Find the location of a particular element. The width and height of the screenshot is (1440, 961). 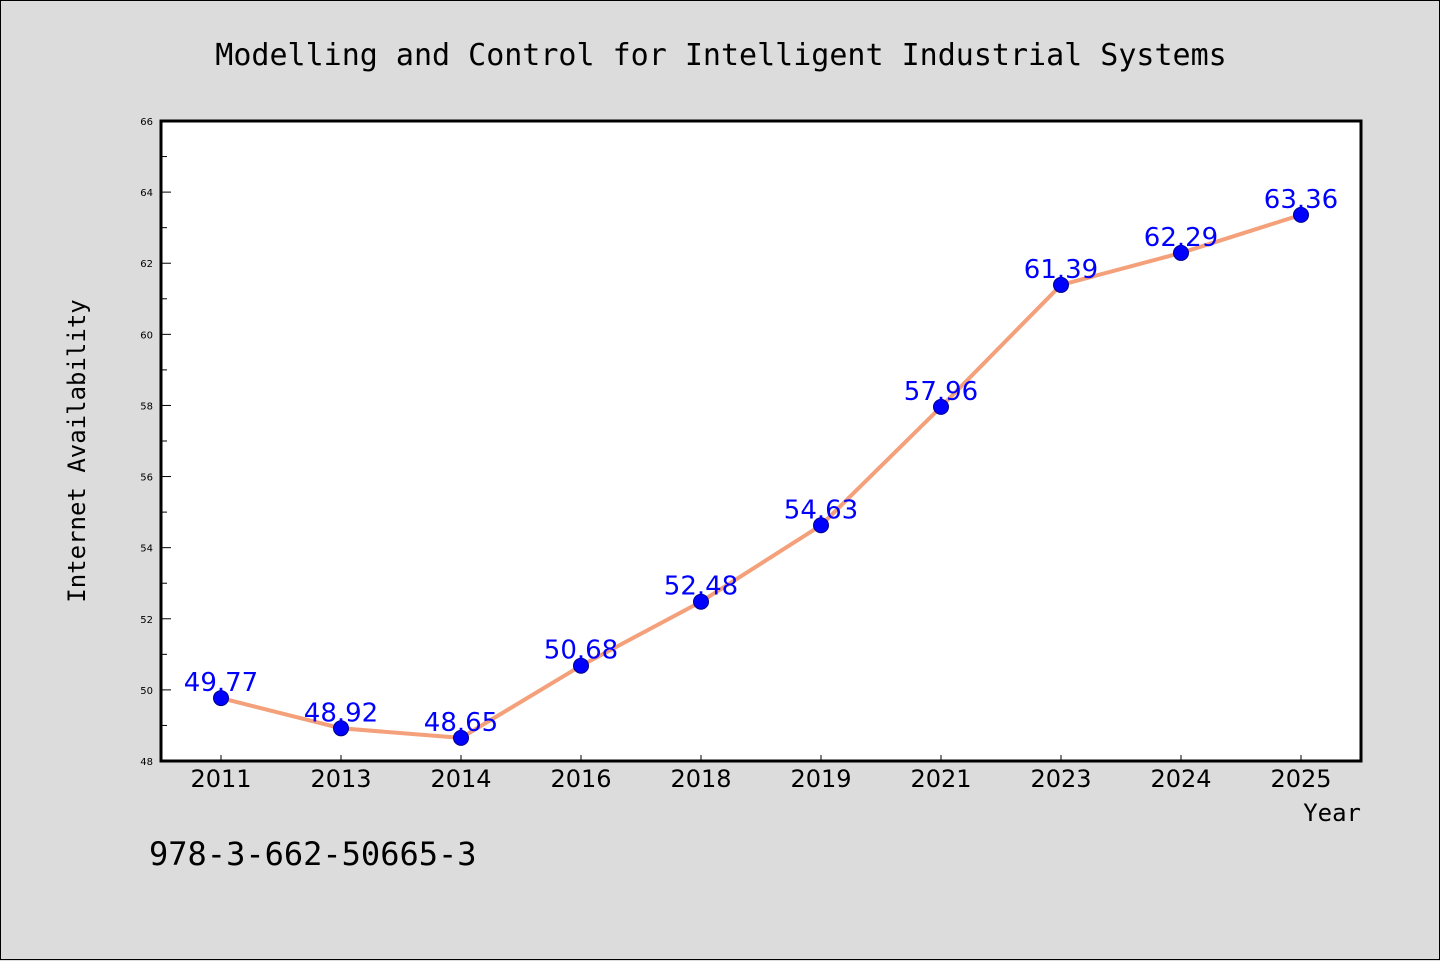

x-tick-label: 2018 is located at coordinates (700, 779).